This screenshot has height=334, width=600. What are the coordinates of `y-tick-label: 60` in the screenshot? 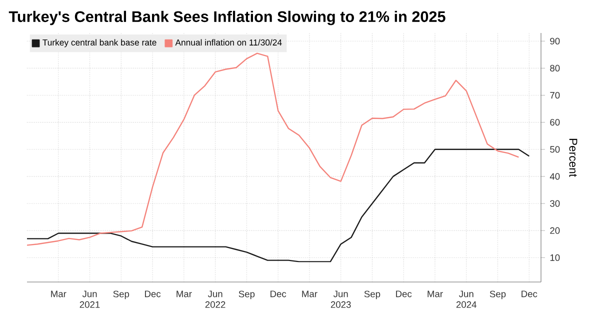 It's located at (555, 122).